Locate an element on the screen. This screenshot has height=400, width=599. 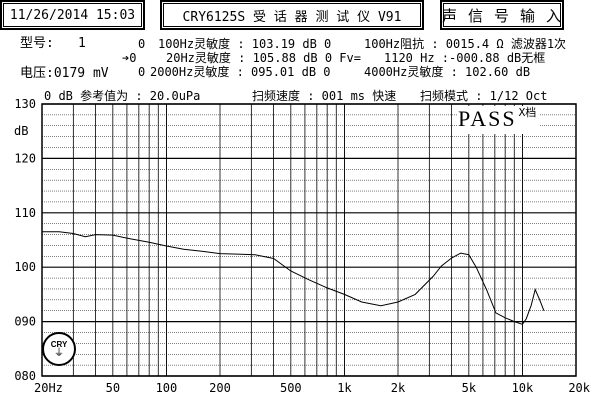
pass-text: PASS is located at coordinates (487, 118).